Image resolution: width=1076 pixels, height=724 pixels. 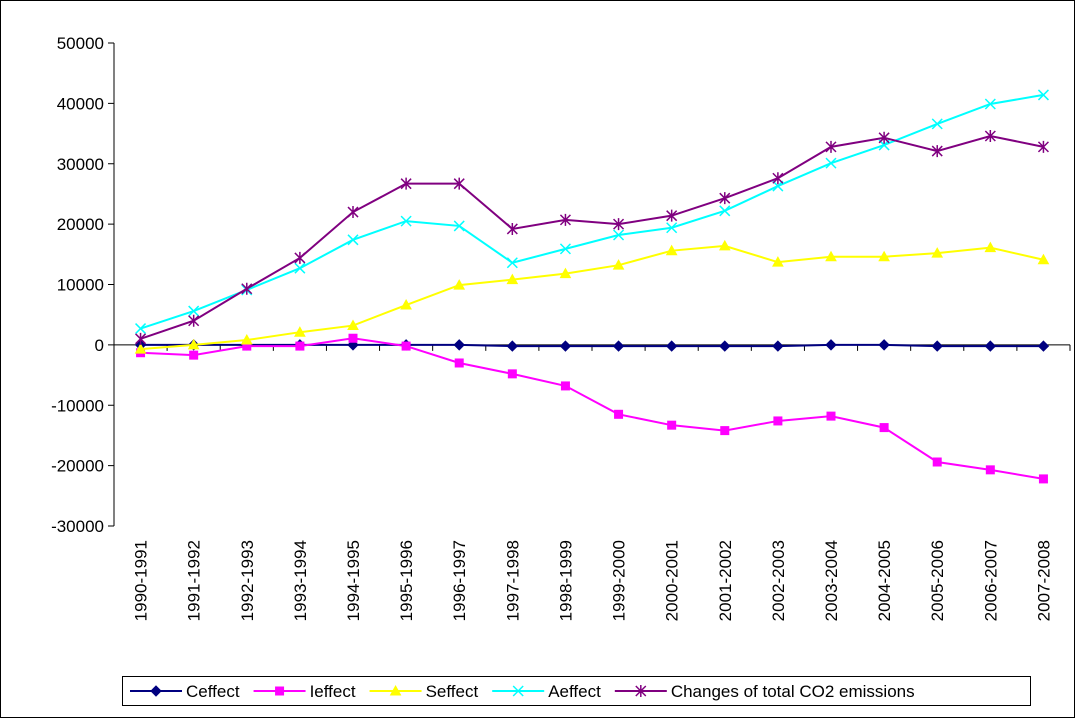 I want to click on y-tick-label: 50000, so click(x=80, y=43).